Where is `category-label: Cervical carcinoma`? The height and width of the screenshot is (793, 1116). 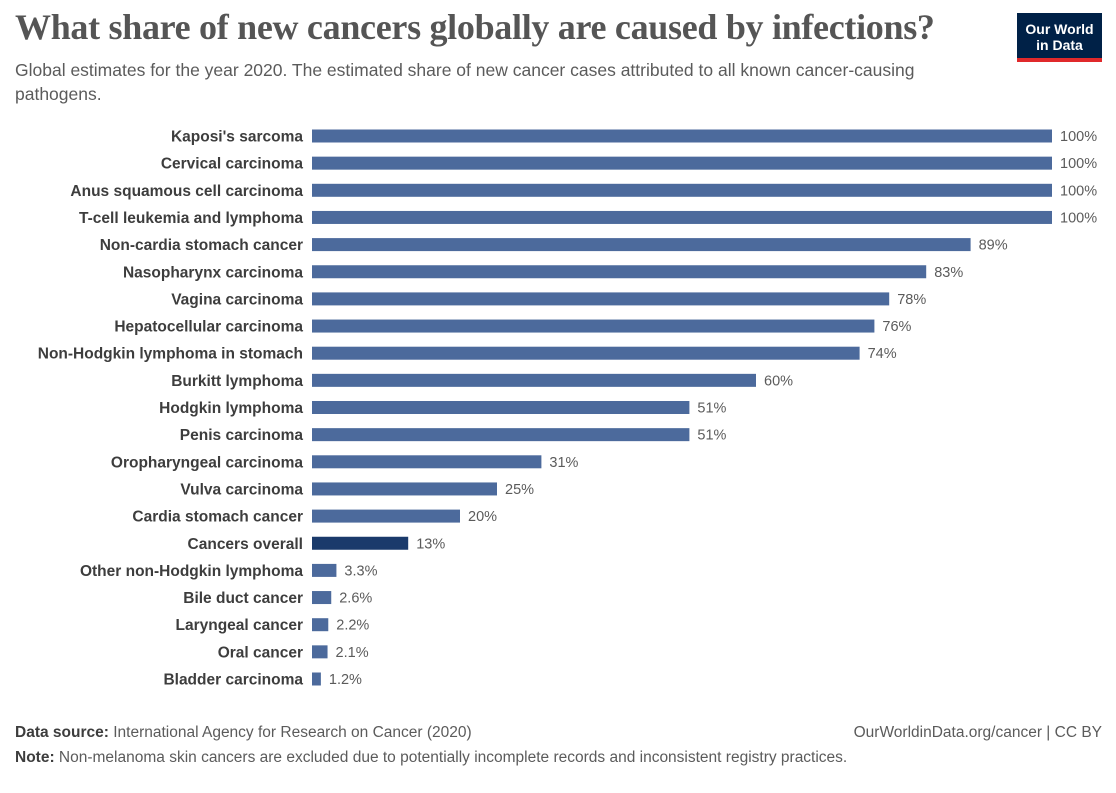 category-label: Cervical carcinoma is located at coordinates (232, 164).